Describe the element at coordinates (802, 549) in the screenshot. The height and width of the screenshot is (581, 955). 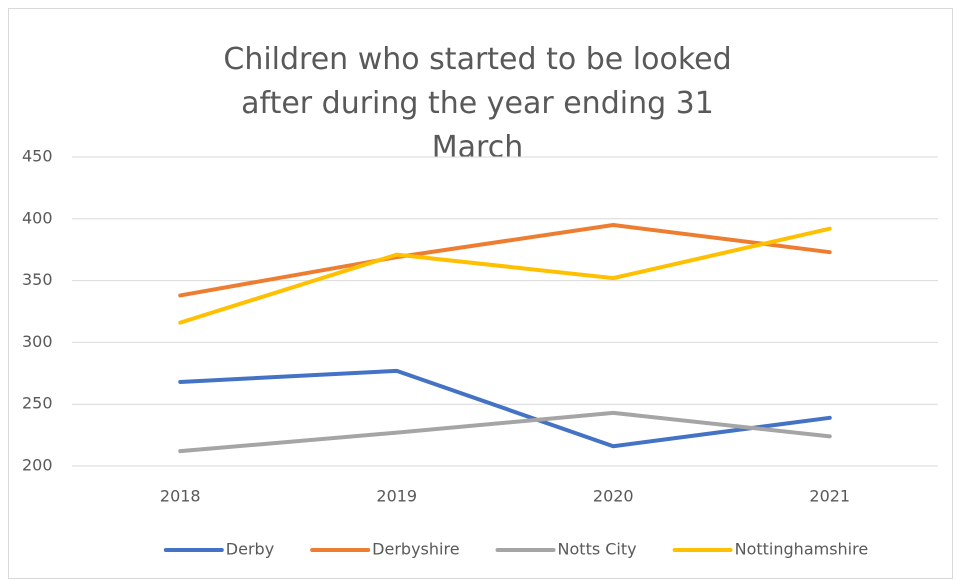
I see `legend-label: Nottinghamshire` at that location.